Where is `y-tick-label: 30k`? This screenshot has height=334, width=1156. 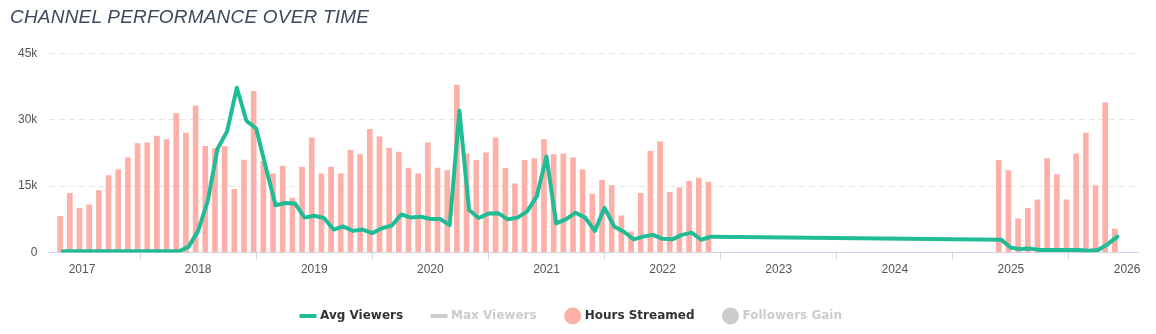
y-tick-label: 30k is located at coordinates (28, 118).